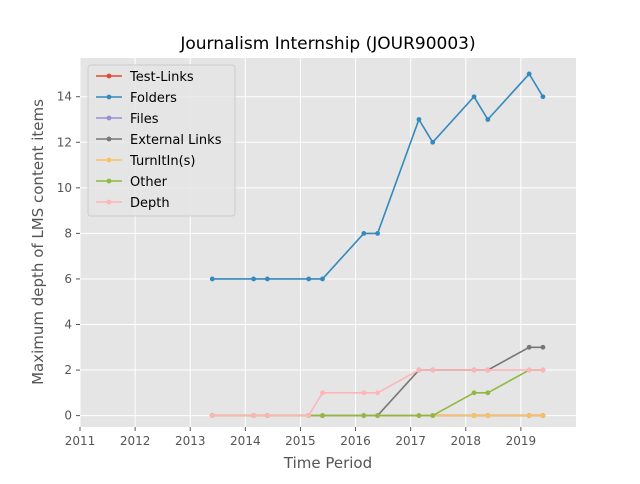  I want to click on legend-label: Test-Links, so click(161, 77).